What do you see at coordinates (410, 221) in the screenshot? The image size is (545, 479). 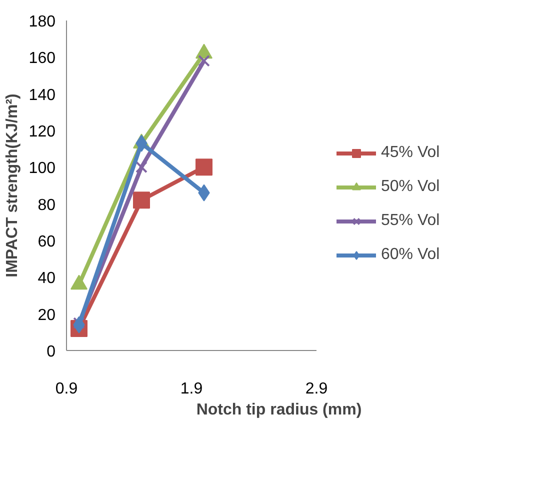 I see `legend-label: 55% Vol` at bounding box center [410, 221].